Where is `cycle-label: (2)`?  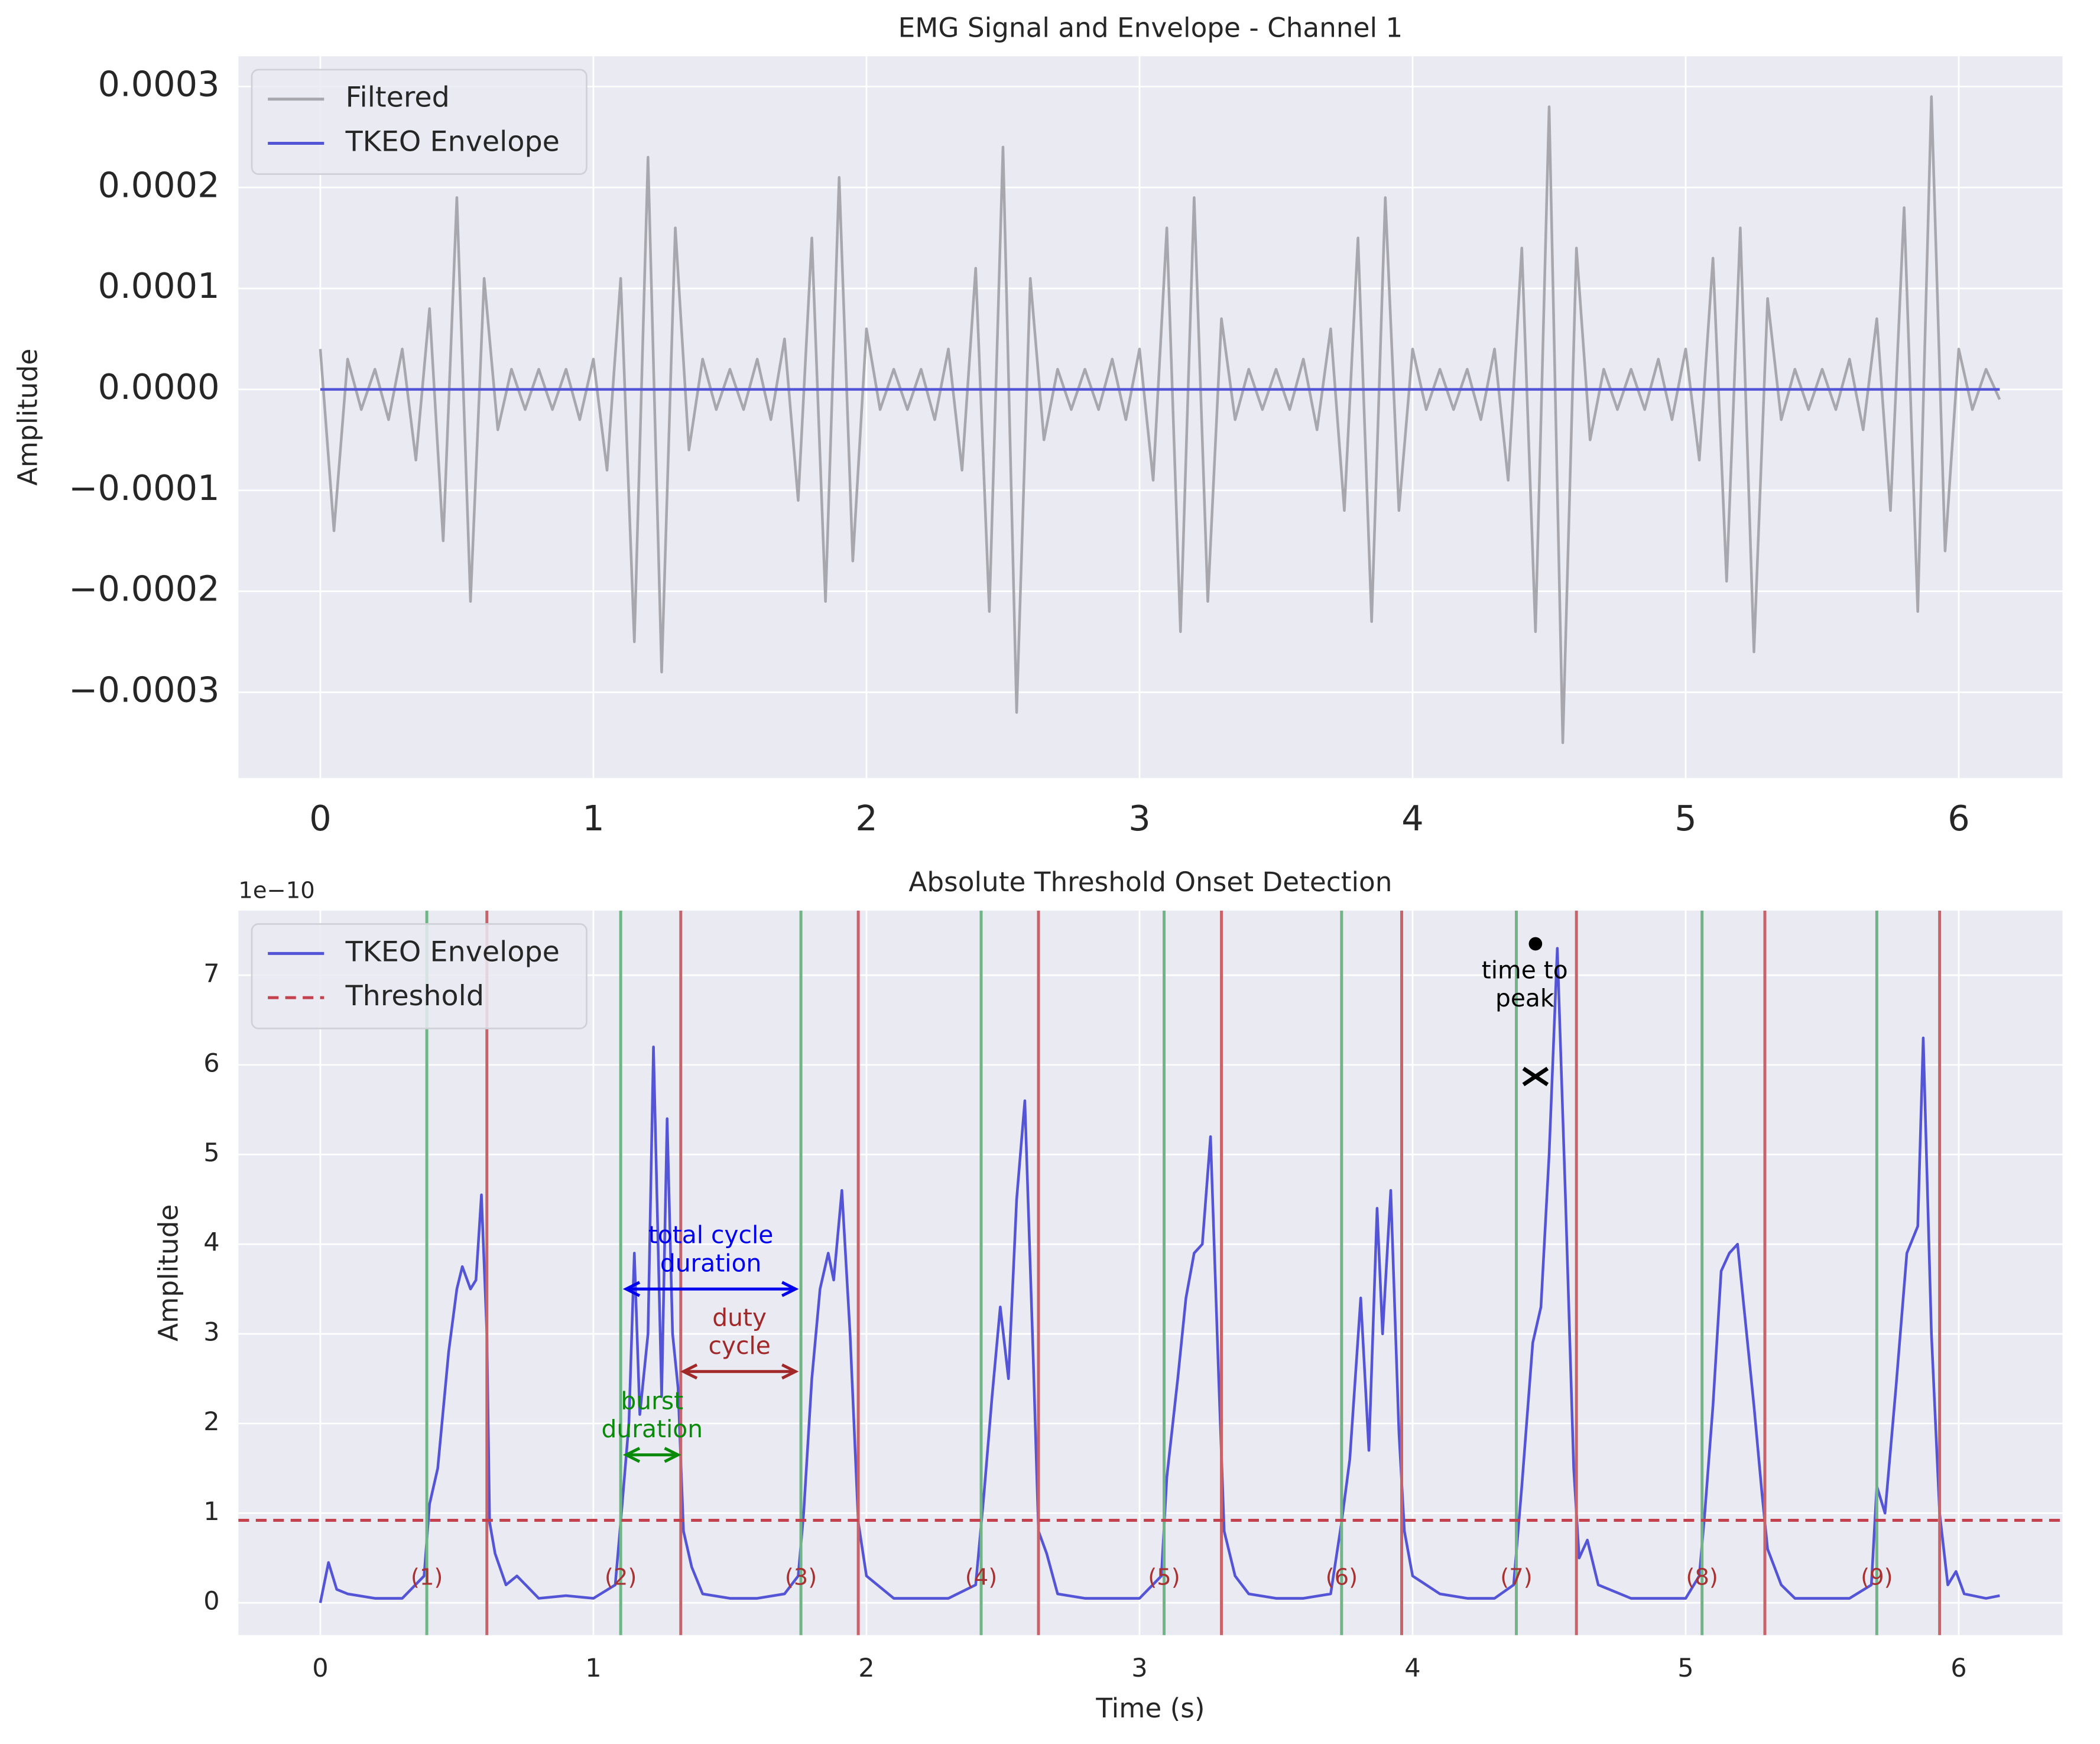 cycle-label: (2) is located at coordinates (621, 1577).